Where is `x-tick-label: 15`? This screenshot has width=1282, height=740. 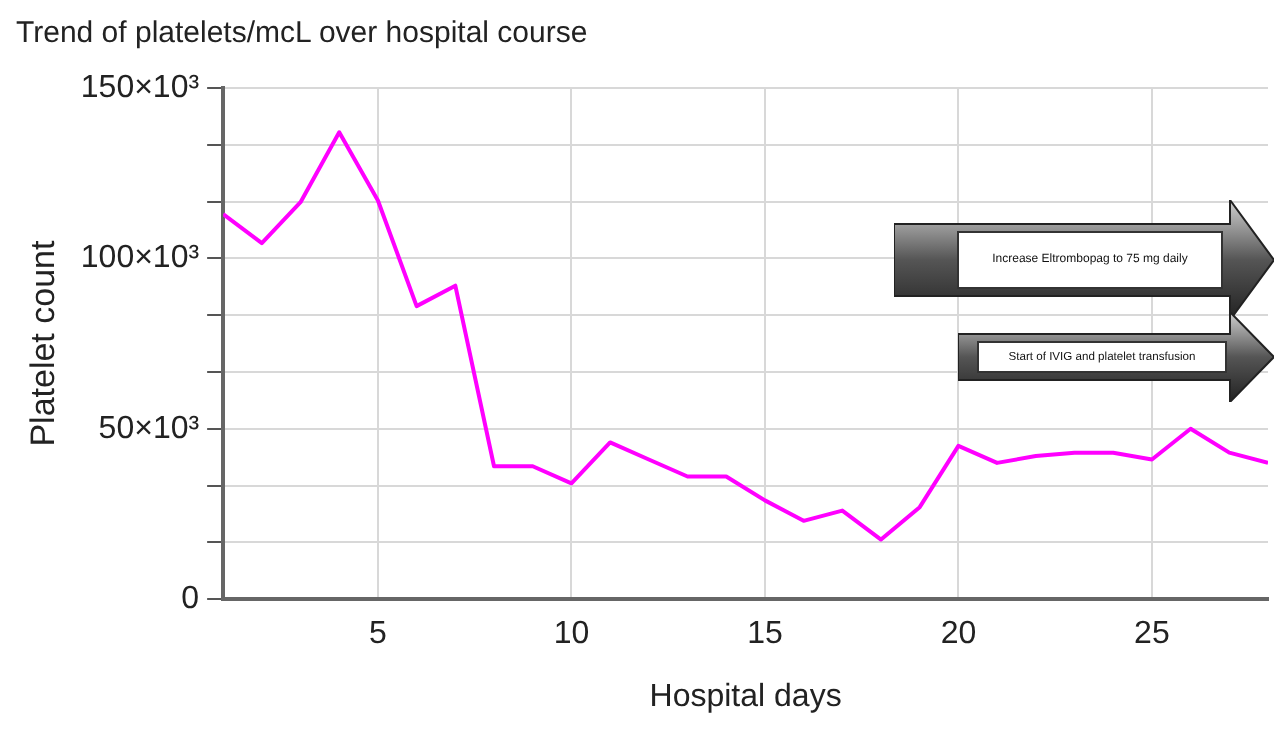 x-tick-label: 15 is located at coordinates (765, 634).